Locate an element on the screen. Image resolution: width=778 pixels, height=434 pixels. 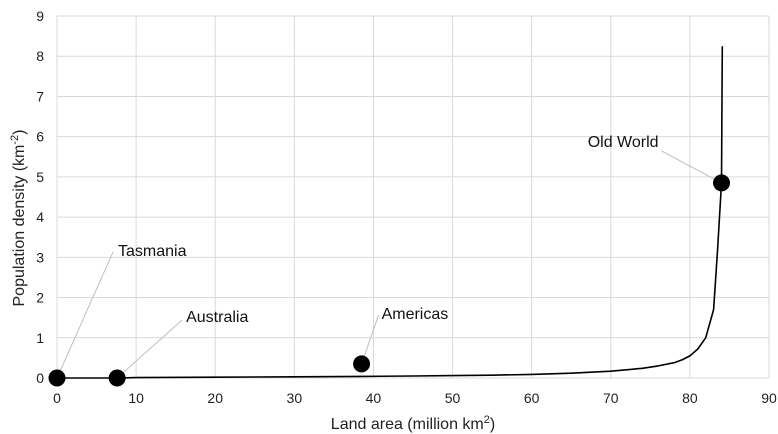
y-tick-label: 9 is located at coordinates (40, 16).